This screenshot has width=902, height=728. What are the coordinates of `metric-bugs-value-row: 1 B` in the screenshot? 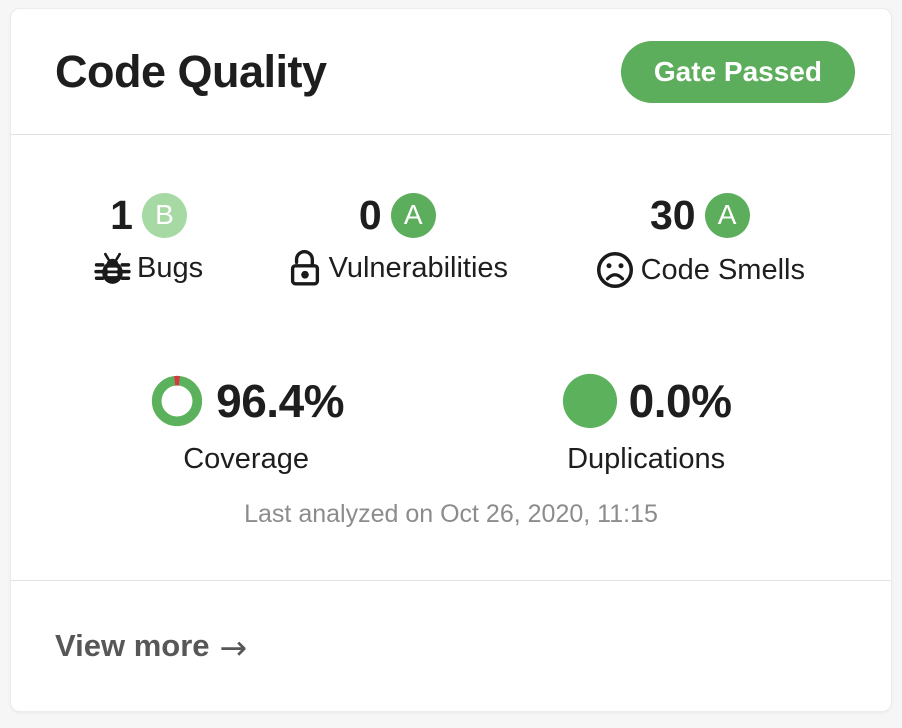 It's located at (148, 215).